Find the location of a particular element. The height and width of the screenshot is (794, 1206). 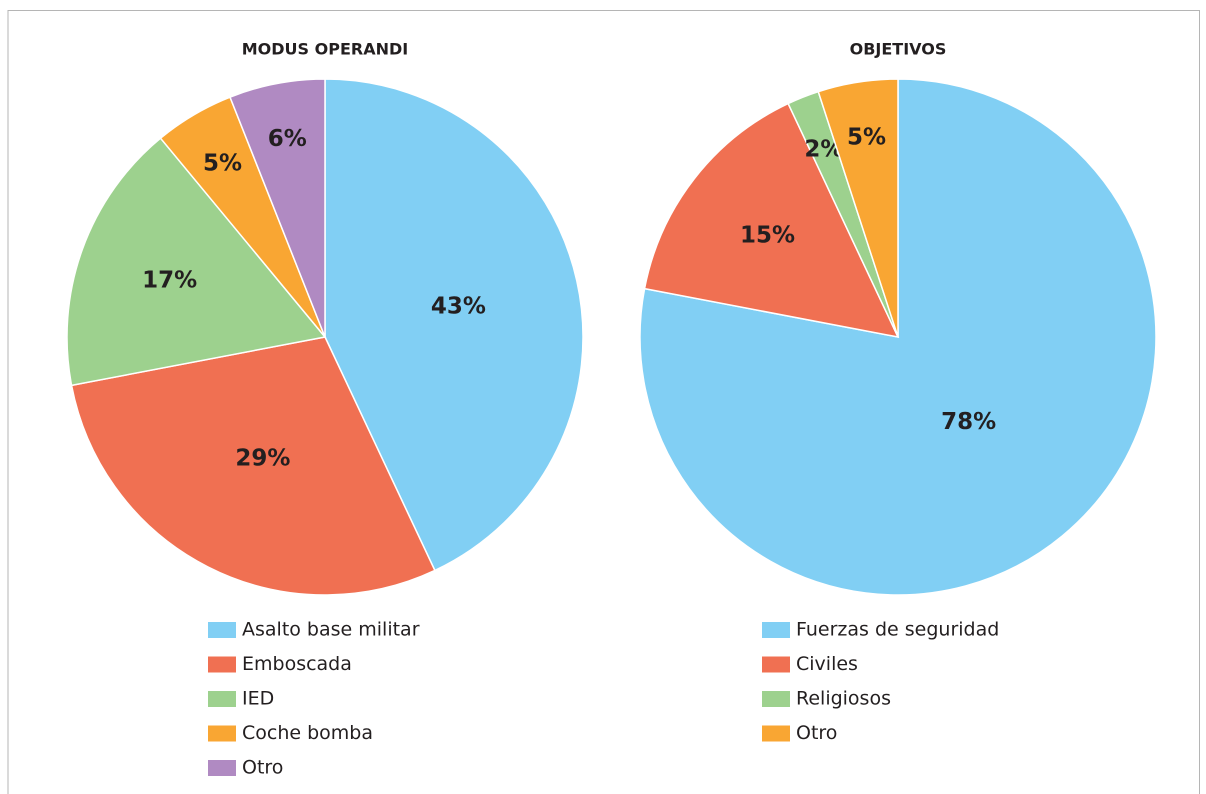

legend-label: Fuerzas de seguridad is located at coordinates (897, 630).